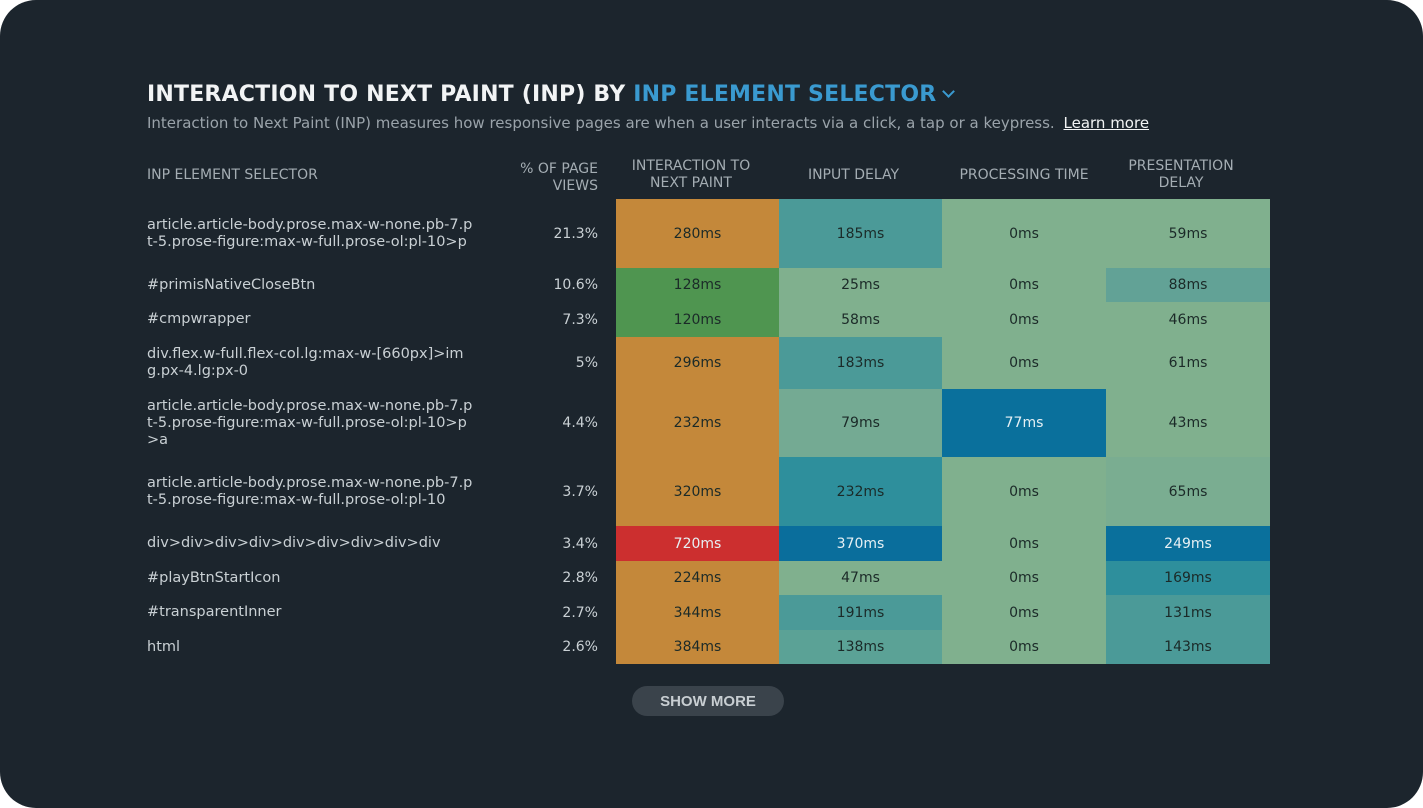 This screenshot has width=1423, height=808. Describe the element at coordinates (697, 491) in the screenshot. I see `heatmap-cell: 320ms` at that location.